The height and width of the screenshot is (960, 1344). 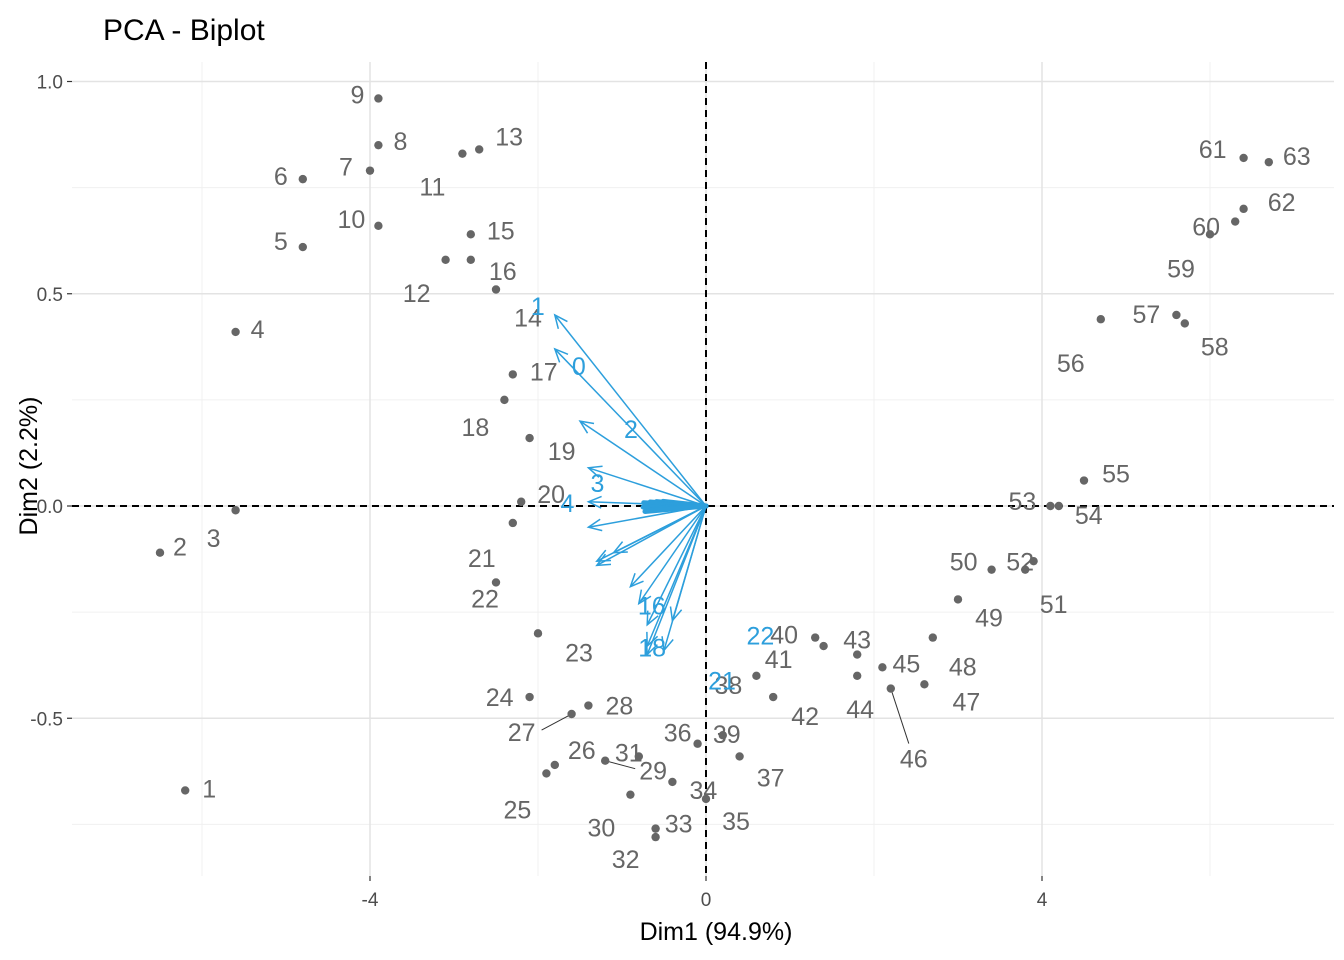 What do you see at coordinates (779, 660) in the screenshot?
I see `individual-label: 41` at bounding box center [779, 660].